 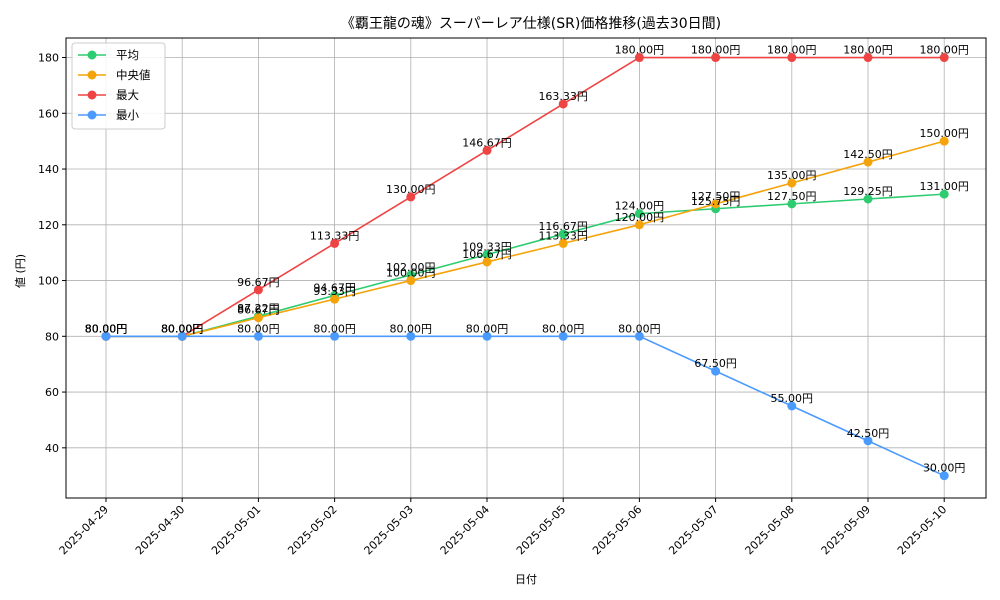 I want to click on legend-label: 最小, so click(x=127, y=115).